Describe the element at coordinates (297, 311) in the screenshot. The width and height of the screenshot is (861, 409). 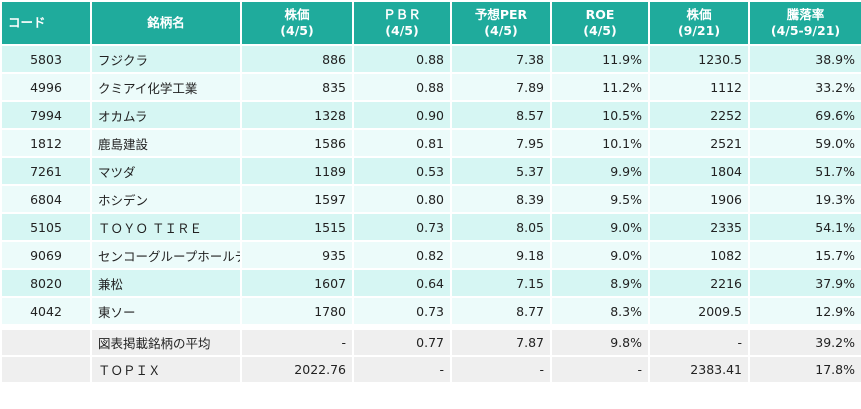
I see `value-cell: 1780` at that location.